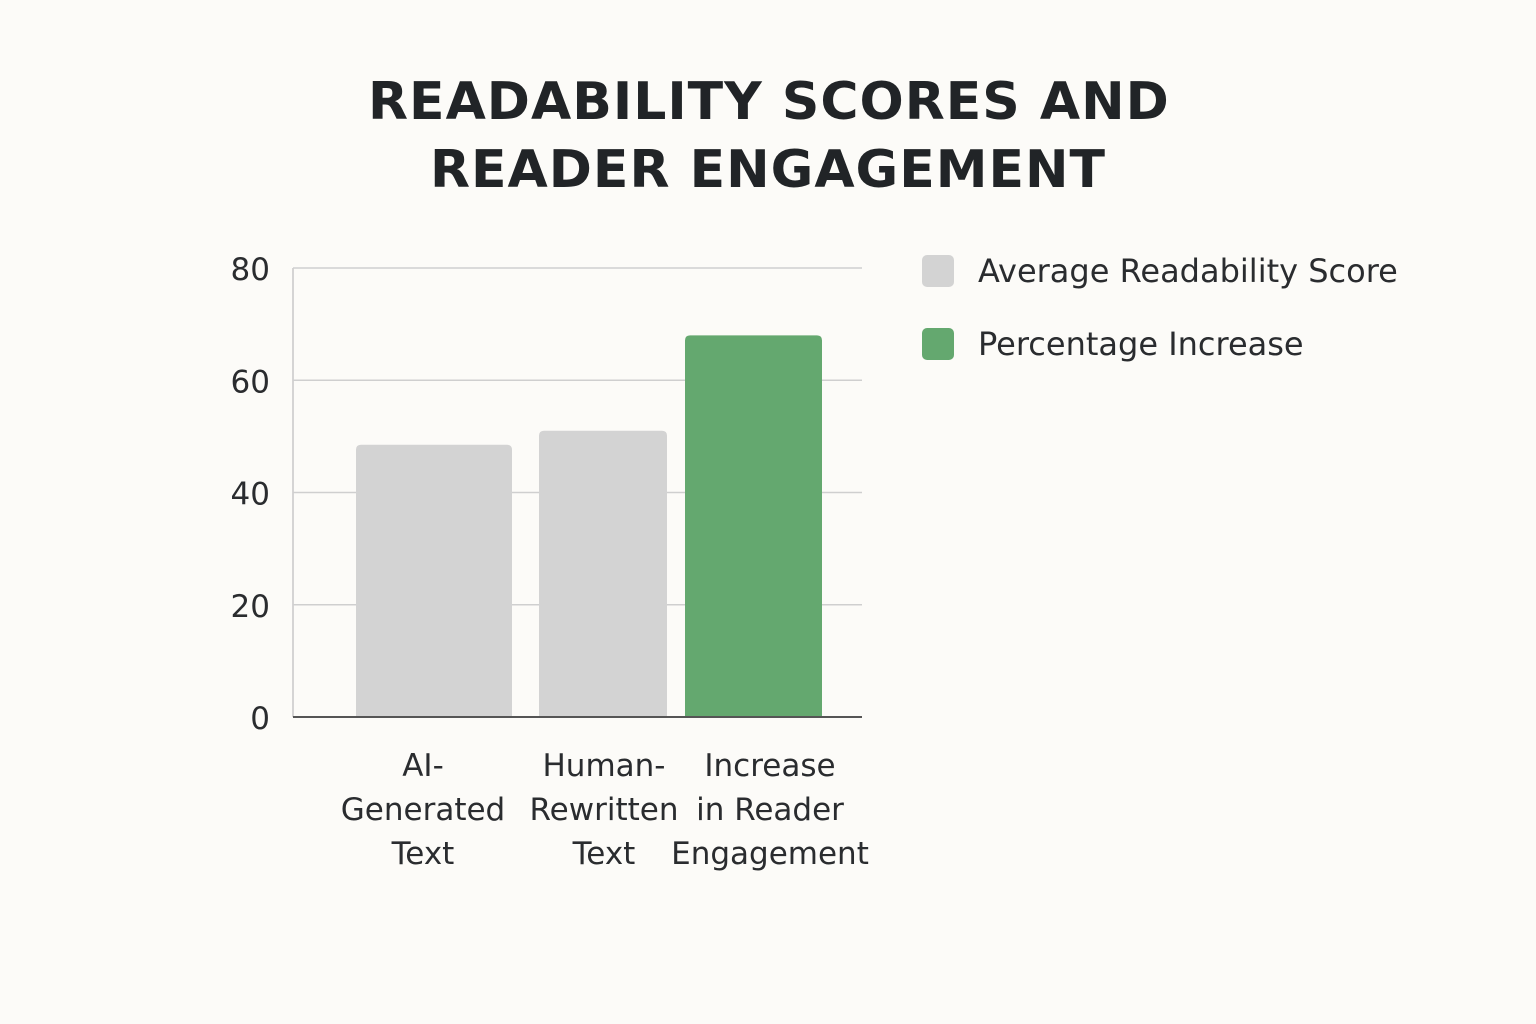 The width and height of the screenshot is (1536, 1024). I want to click on y-tick-label-60: 60, so click(250, 382).